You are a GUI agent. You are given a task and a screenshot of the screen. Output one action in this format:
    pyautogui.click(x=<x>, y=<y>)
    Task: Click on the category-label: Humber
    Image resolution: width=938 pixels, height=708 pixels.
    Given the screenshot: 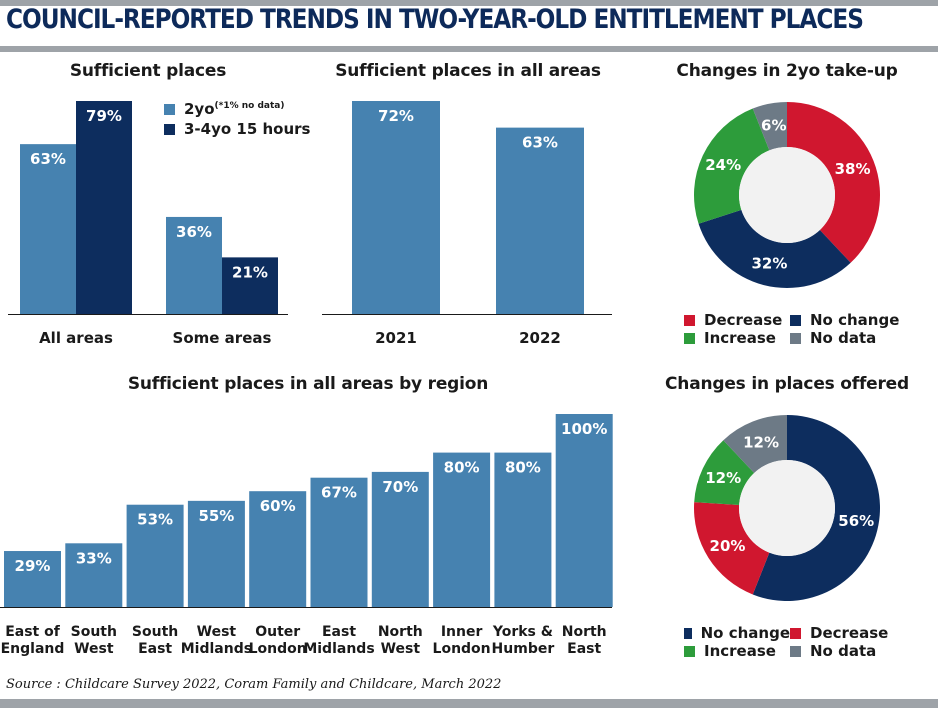 What is the action you would take?
    pyautogui.click(x=523, y=649)
    